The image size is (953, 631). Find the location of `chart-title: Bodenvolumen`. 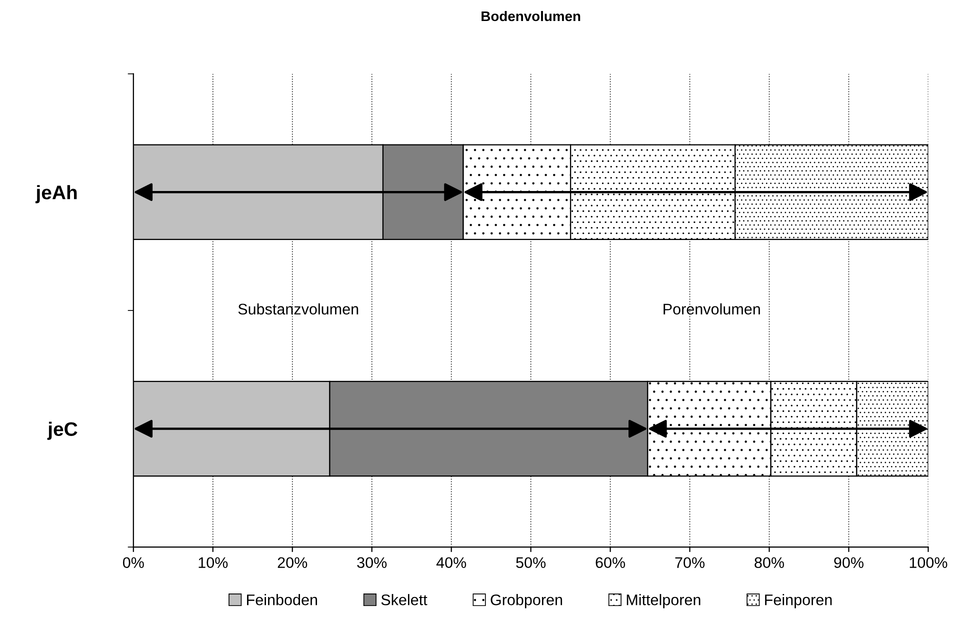

chart-title: Bodenvolumen is located at coordinates (531, 16).